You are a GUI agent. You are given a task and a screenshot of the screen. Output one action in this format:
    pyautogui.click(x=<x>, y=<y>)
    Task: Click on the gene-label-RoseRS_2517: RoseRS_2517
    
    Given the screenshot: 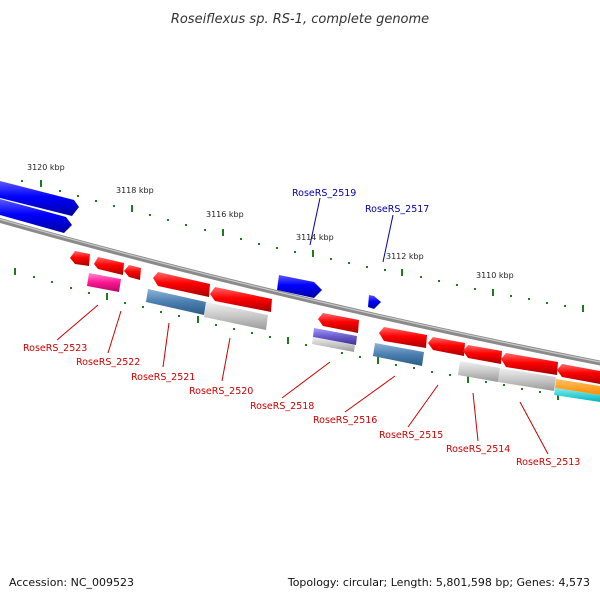 What is the action you would take?
    pyautogui.click(x=397, y=209)
    